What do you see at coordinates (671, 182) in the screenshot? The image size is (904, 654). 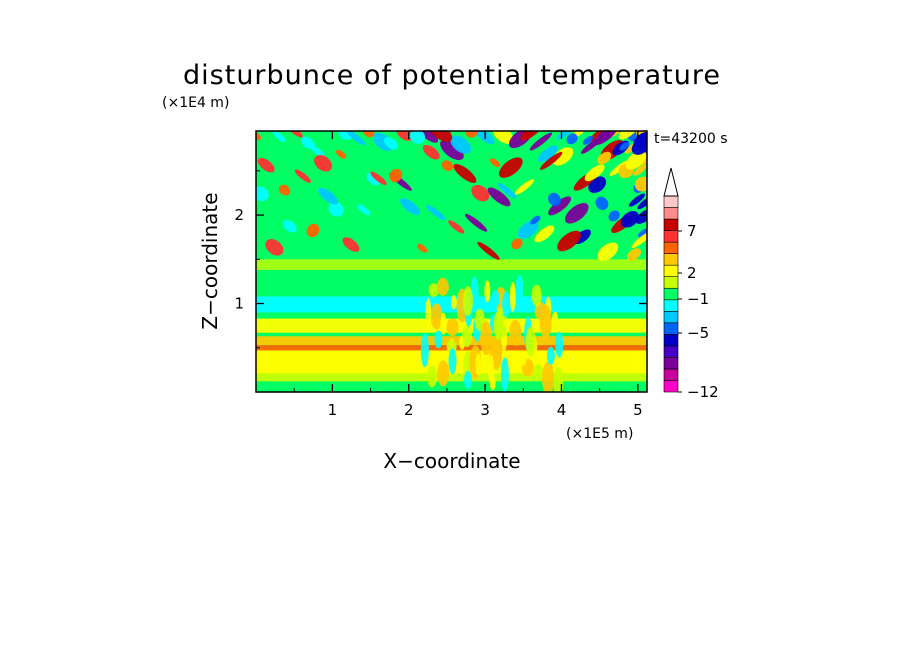 I see `colorbar-extend-arrow` at bounding box center [671, 182].